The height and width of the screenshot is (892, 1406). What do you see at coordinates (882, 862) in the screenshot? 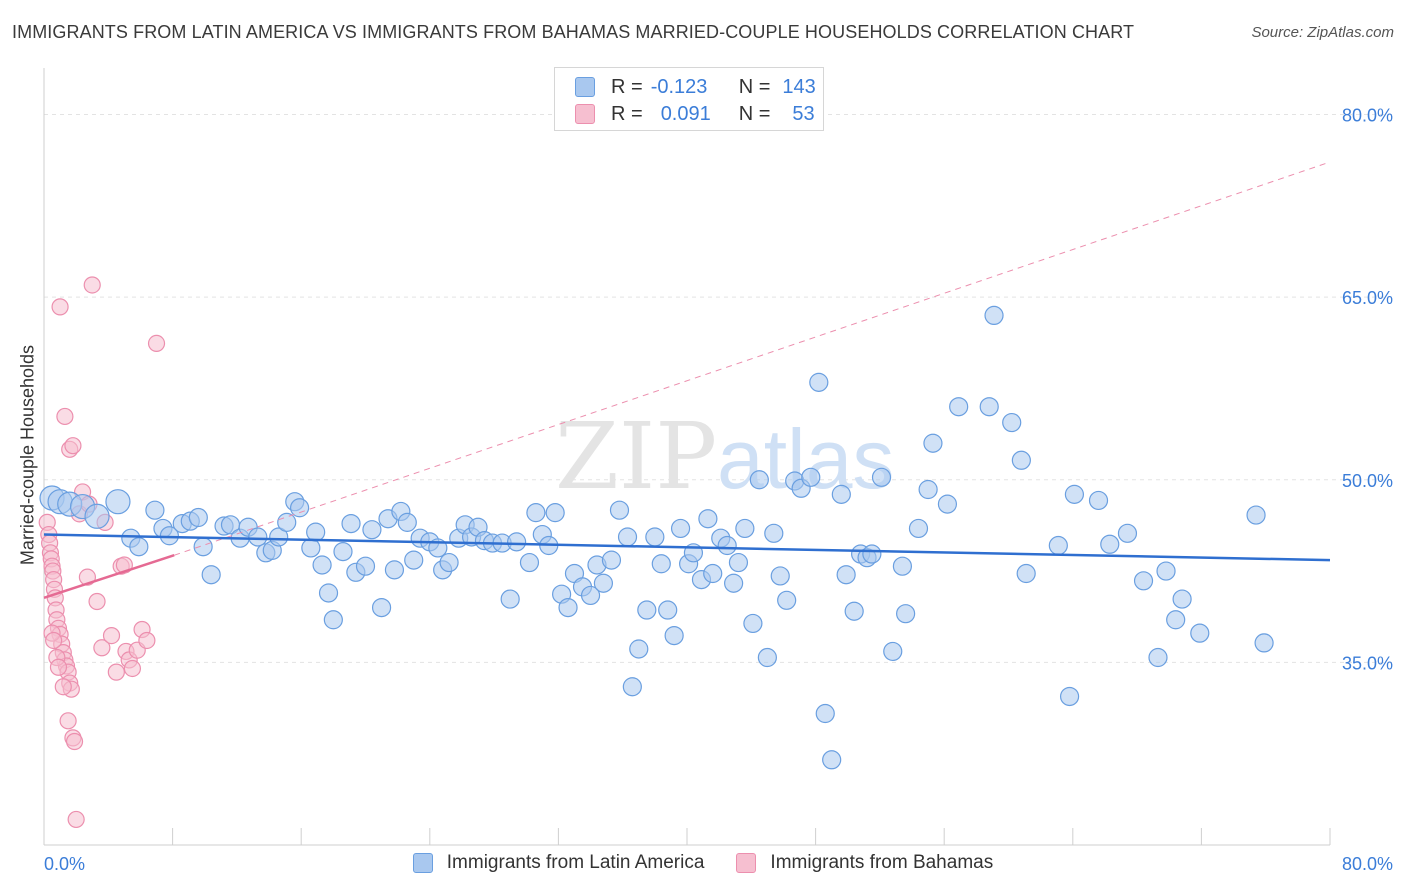
I see `legend-label: Immigrants from Bahamas` at bounding box center [882, 862].